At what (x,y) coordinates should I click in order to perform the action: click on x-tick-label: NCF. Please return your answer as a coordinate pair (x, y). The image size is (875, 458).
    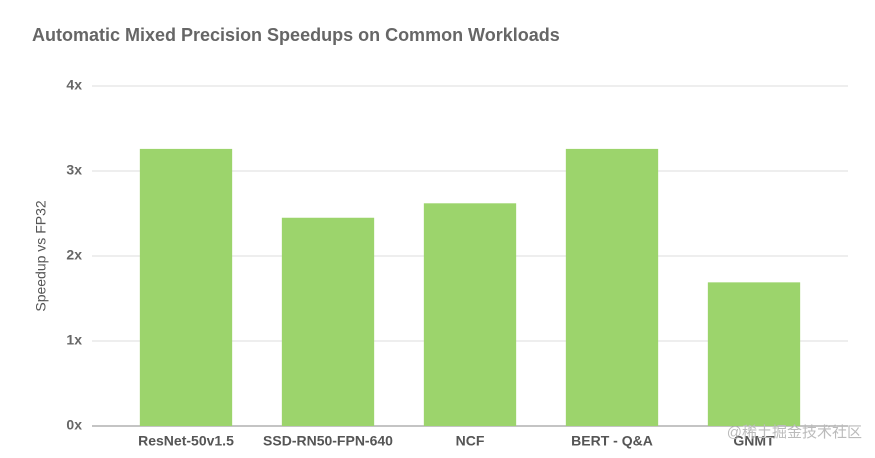
    Looking at the image, I should click on (470, 441).